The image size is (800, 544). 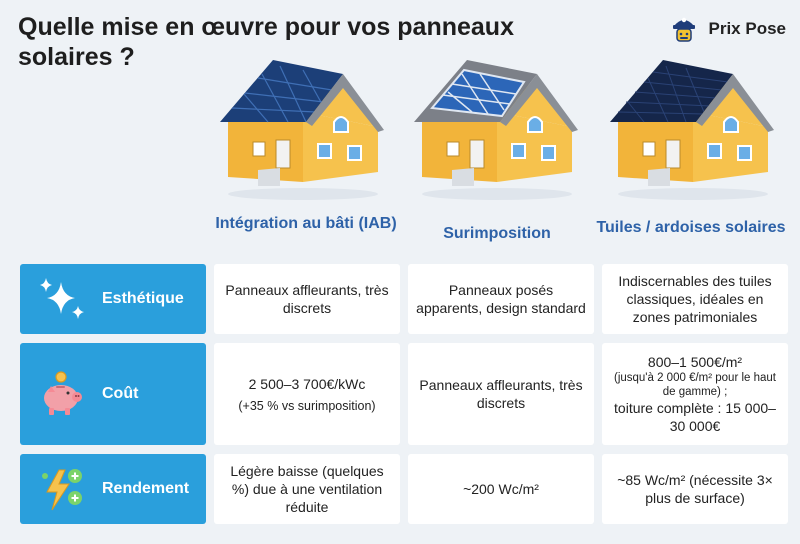 What do you see at coordinates (747, 28) in the screenshot?
I see `brand-name: Prix Pose` at bounding box center [747, 28].